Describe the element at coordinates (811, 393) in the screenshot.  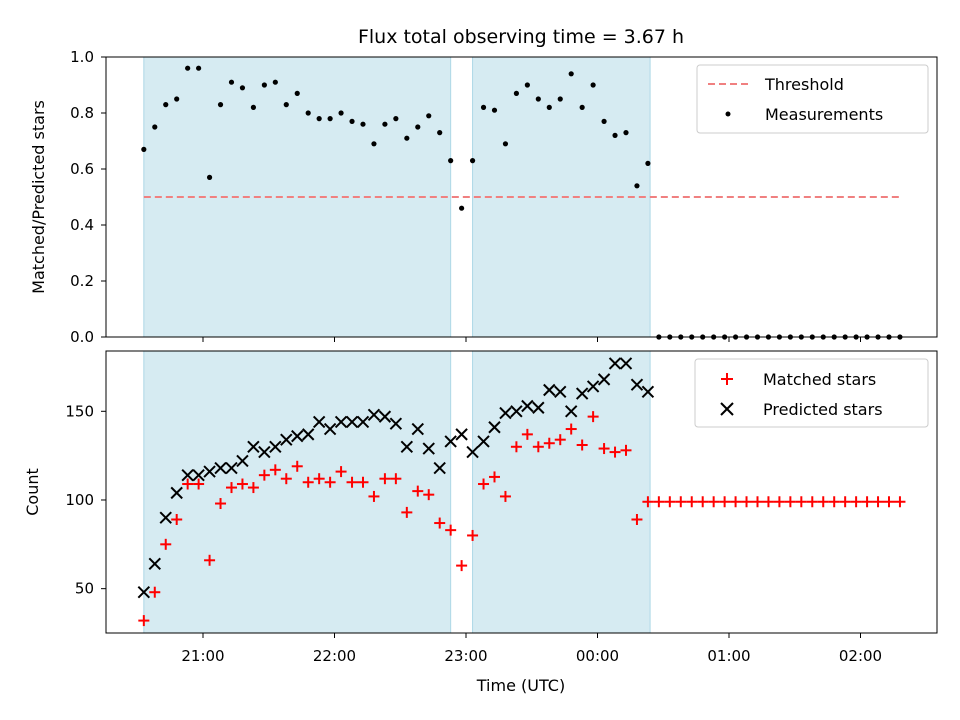
I see `count-legend: Matched stars Predicted stars` at that location.